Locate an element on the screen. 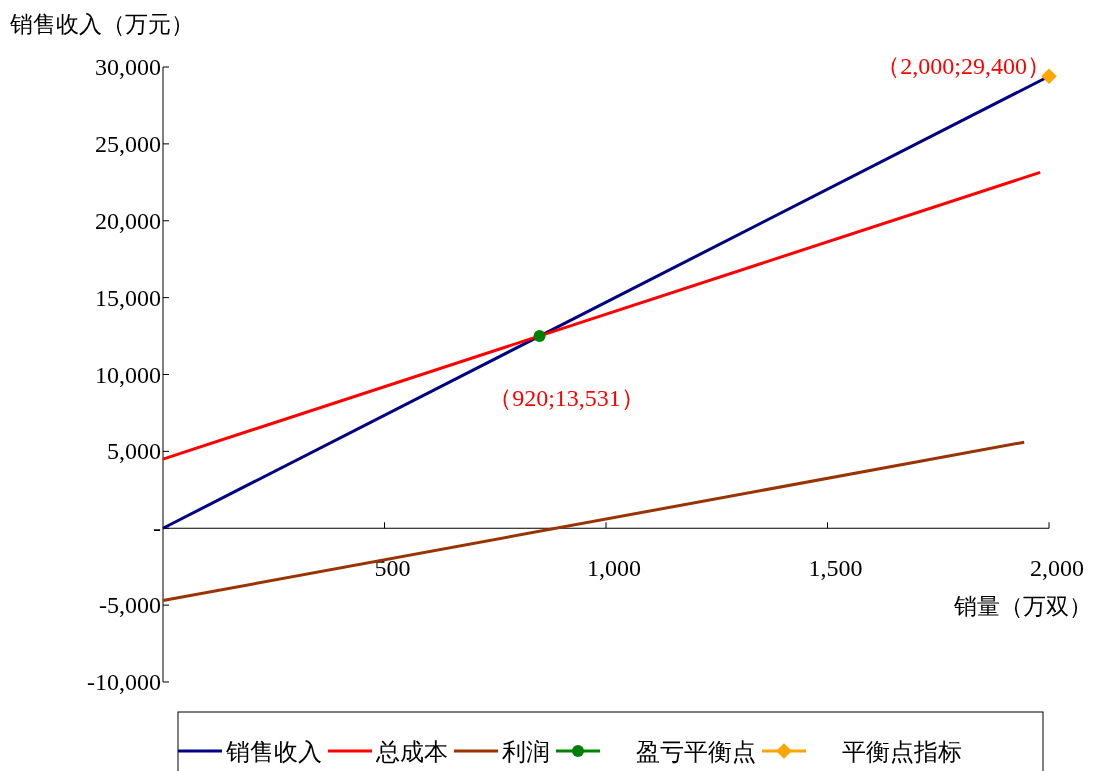  y-tick-label: -10,000 is located at coordinates (124, 682).